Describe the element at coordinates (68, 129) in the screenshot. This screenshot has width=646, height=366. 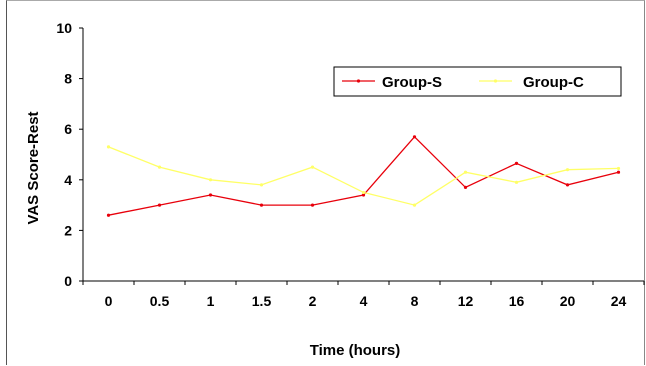
I see `y-tick-label-6: 6` at that location.